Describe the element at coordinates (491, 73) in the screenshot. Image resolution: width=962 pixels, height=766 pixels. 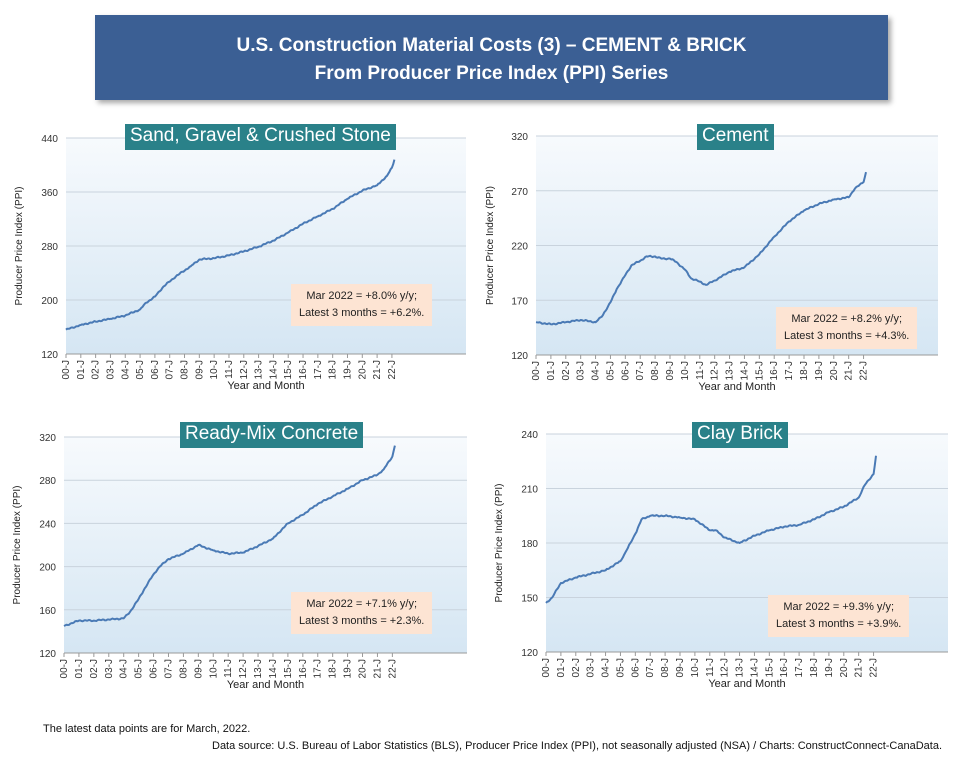
I see `banner-subtitle: From Producer Price Index (PPI) Series` at that location.